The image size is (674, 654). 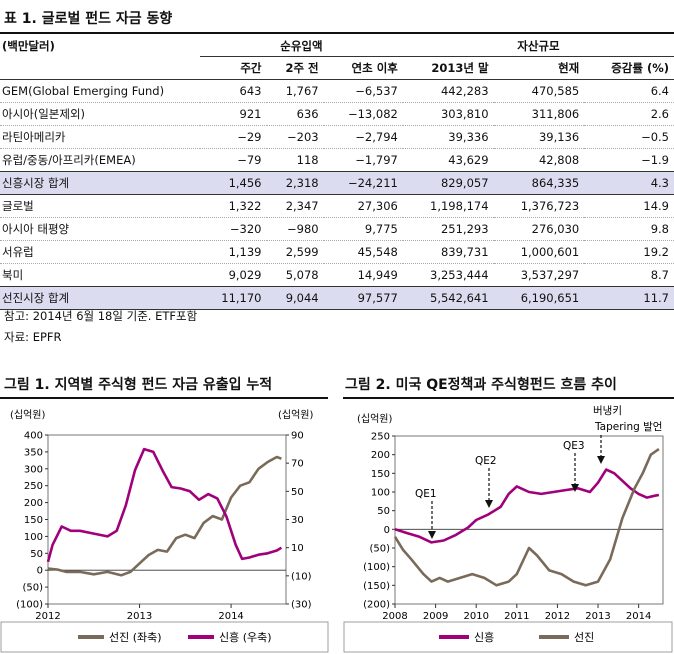 What do you see at coordinates (233, 298) in the screenshot?
I see `table-cell: 11,170` at bounding box center [233, 298].